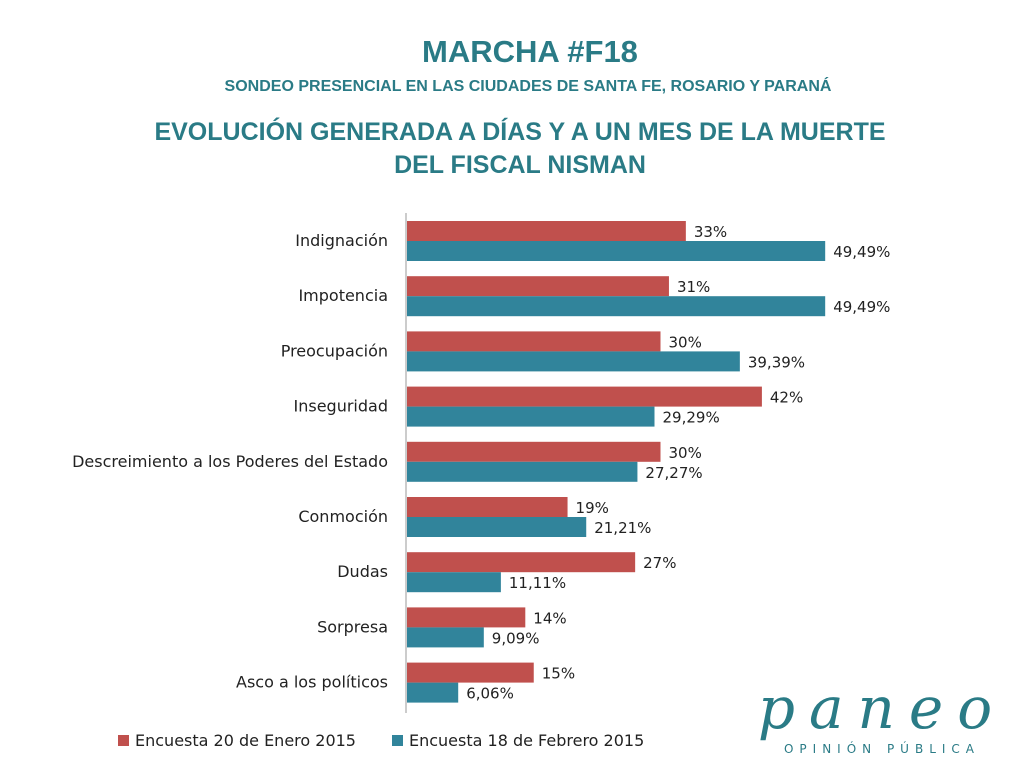 This screenshot has width=1024, height=768. I want to click on paneo-logo: paneo OPINIÓN PÚBLICA, so click(882, 717).